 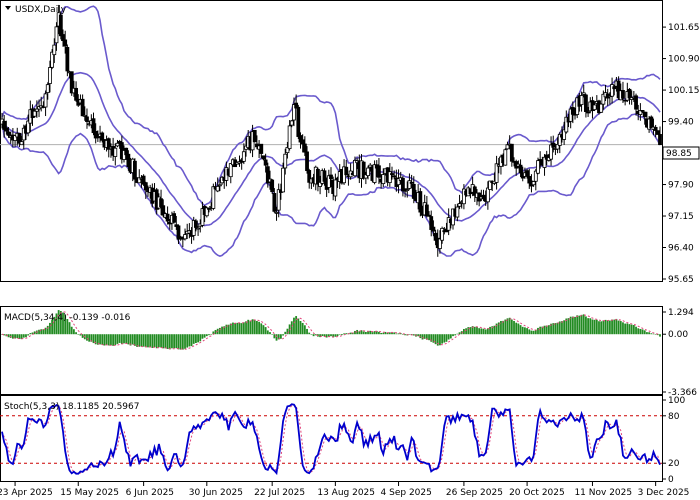 What do you see at coordinates (681, 217) in the screenshot?
I see `price-tick-label: 97.15` at bounding box center [681, 217].